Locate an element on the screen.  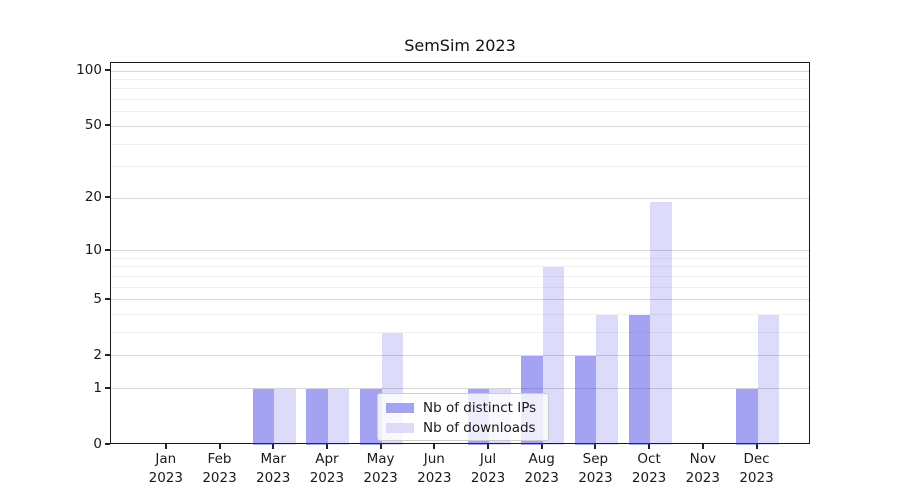
bar-downloads-oct is located at coordinates (661, 323).